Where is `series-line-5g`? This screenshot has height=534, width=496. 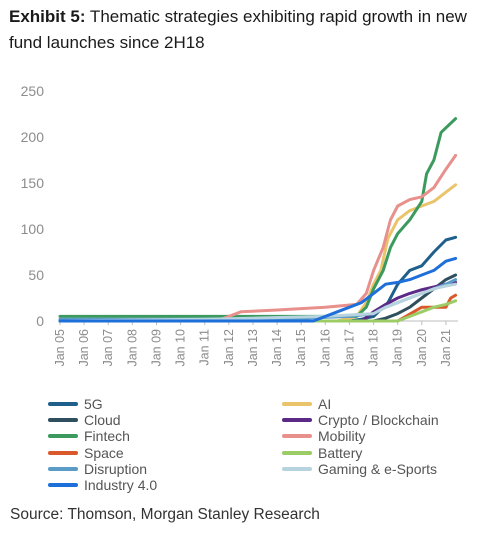
series-line-5g is located at coordinates (258, 279).